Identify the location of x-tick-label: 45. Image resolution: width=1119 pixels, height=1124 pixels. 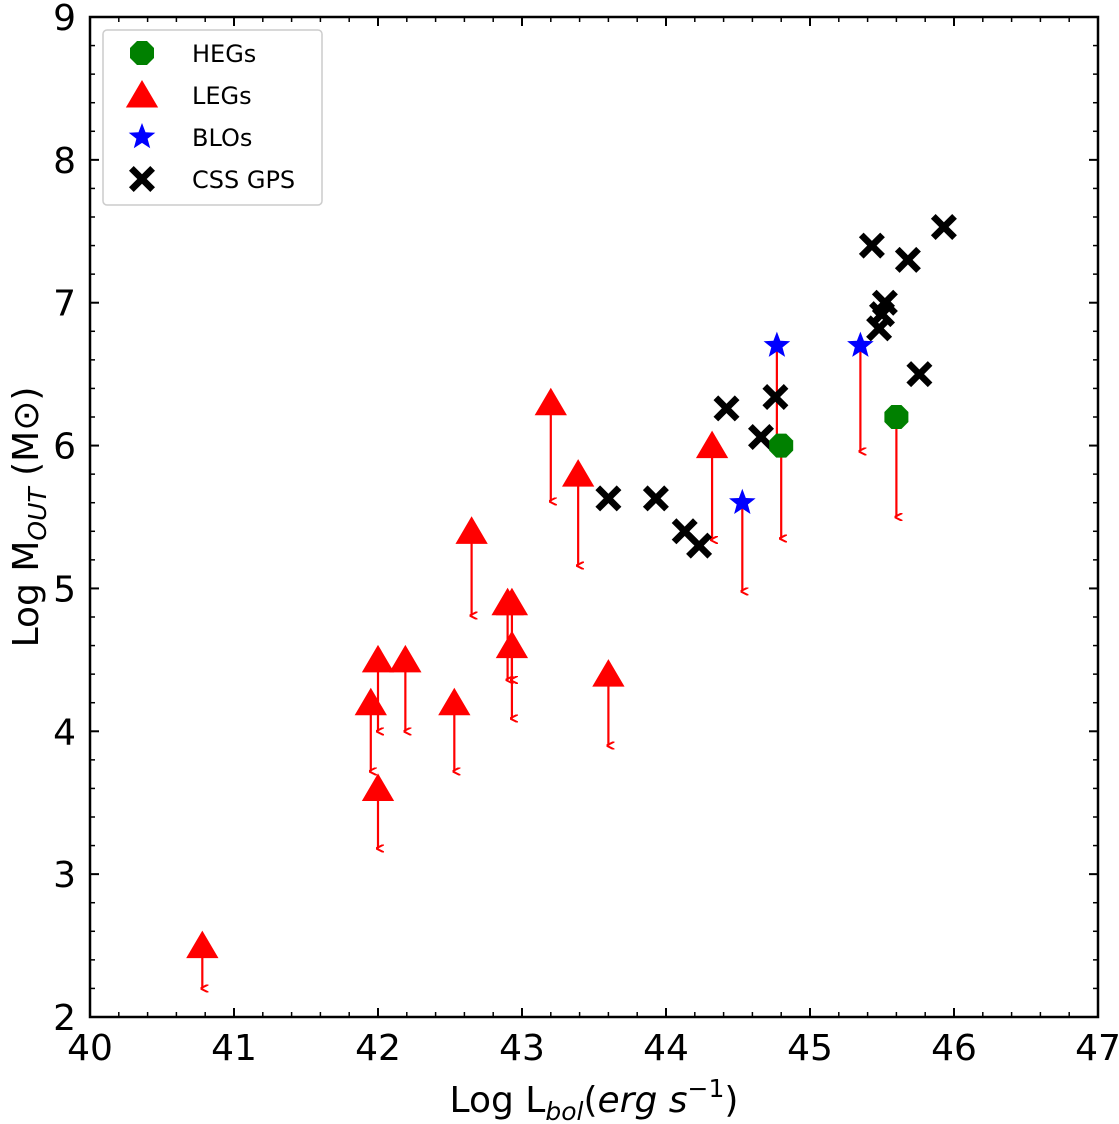
(810, 1048).